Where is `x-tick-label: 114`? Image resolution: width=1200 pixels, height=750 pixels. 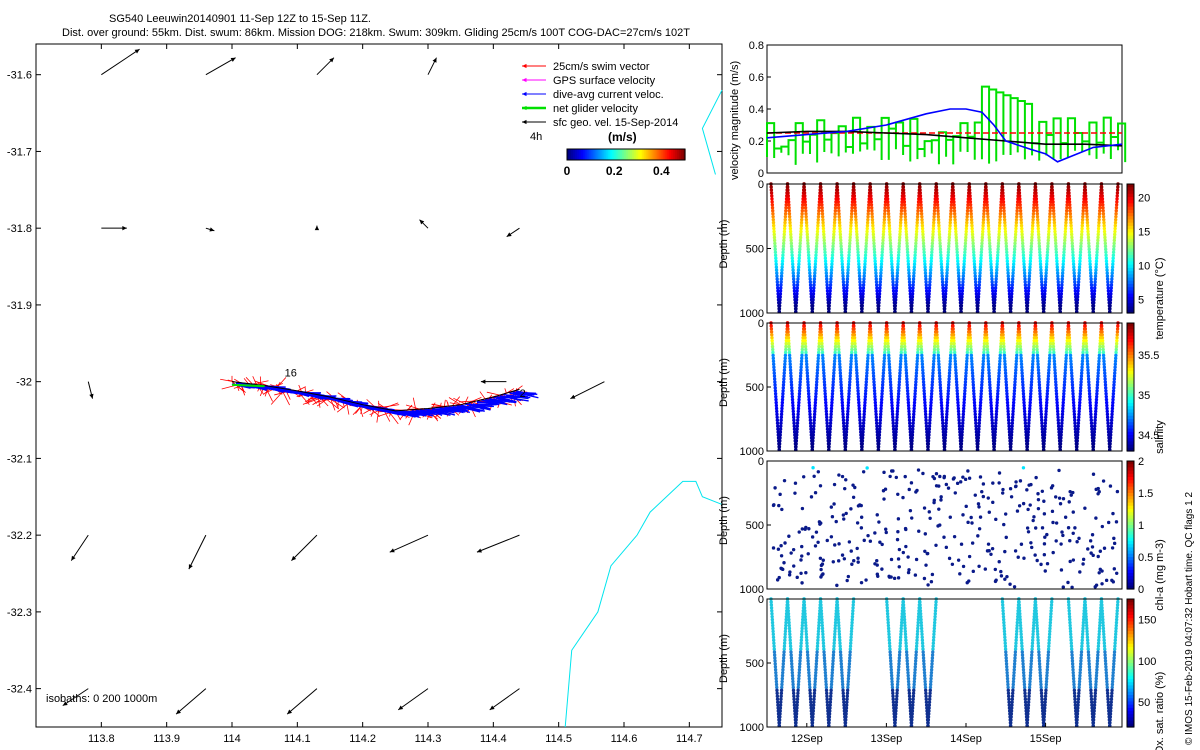
x-tick-label: 114 is located at coordinates (232, 739).